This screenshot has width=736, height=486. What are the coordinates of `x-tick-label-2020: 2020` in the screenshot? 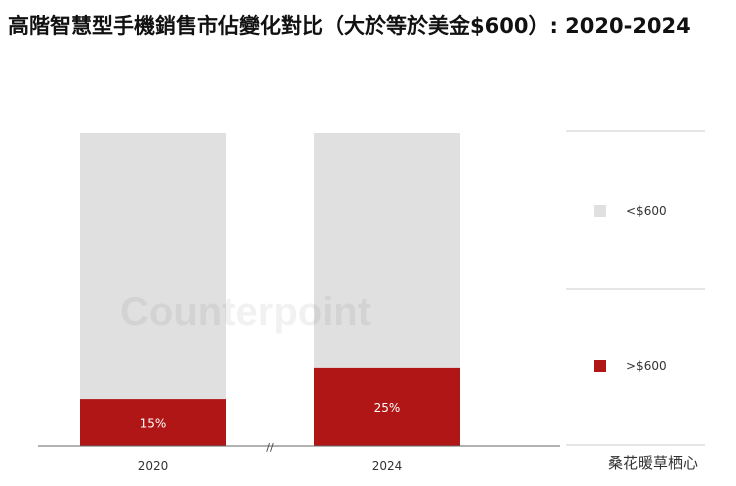 It's located at (153, 466).